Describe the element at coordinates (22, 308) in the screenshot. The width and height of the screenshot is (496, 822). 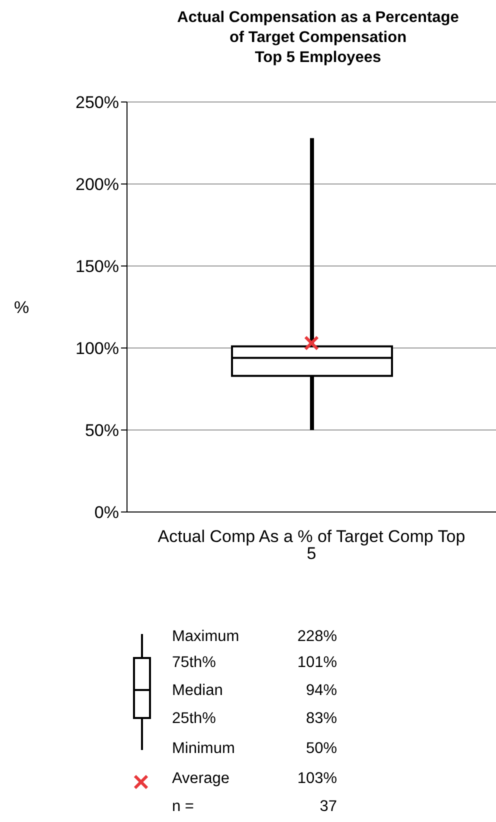
I see `y-axis-title: %` at that location.